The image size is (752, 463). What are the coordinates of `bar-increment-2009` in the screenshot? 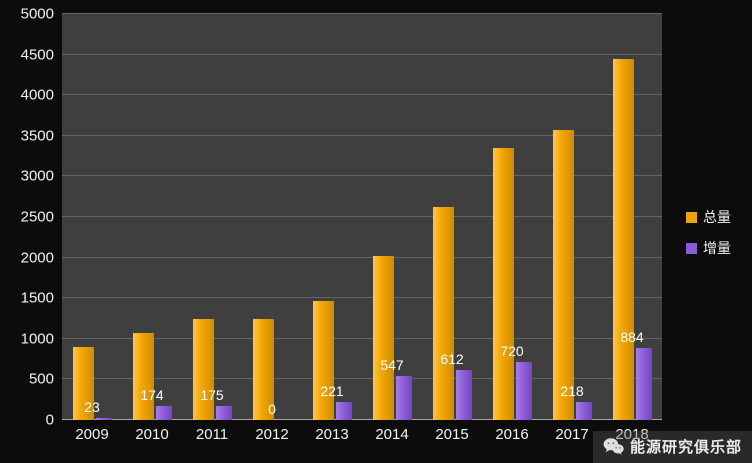 It's located at (103, 419).